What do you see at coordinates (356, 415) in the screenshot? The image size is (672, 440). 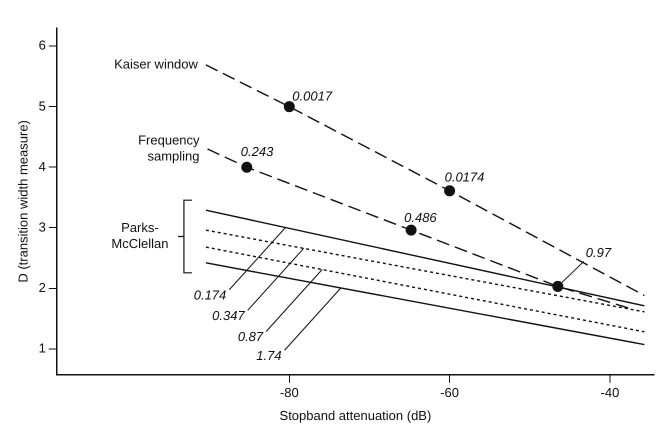 I see `x-axis-title: Stopband attenuation (dB)` at bounding box center [356, 415].